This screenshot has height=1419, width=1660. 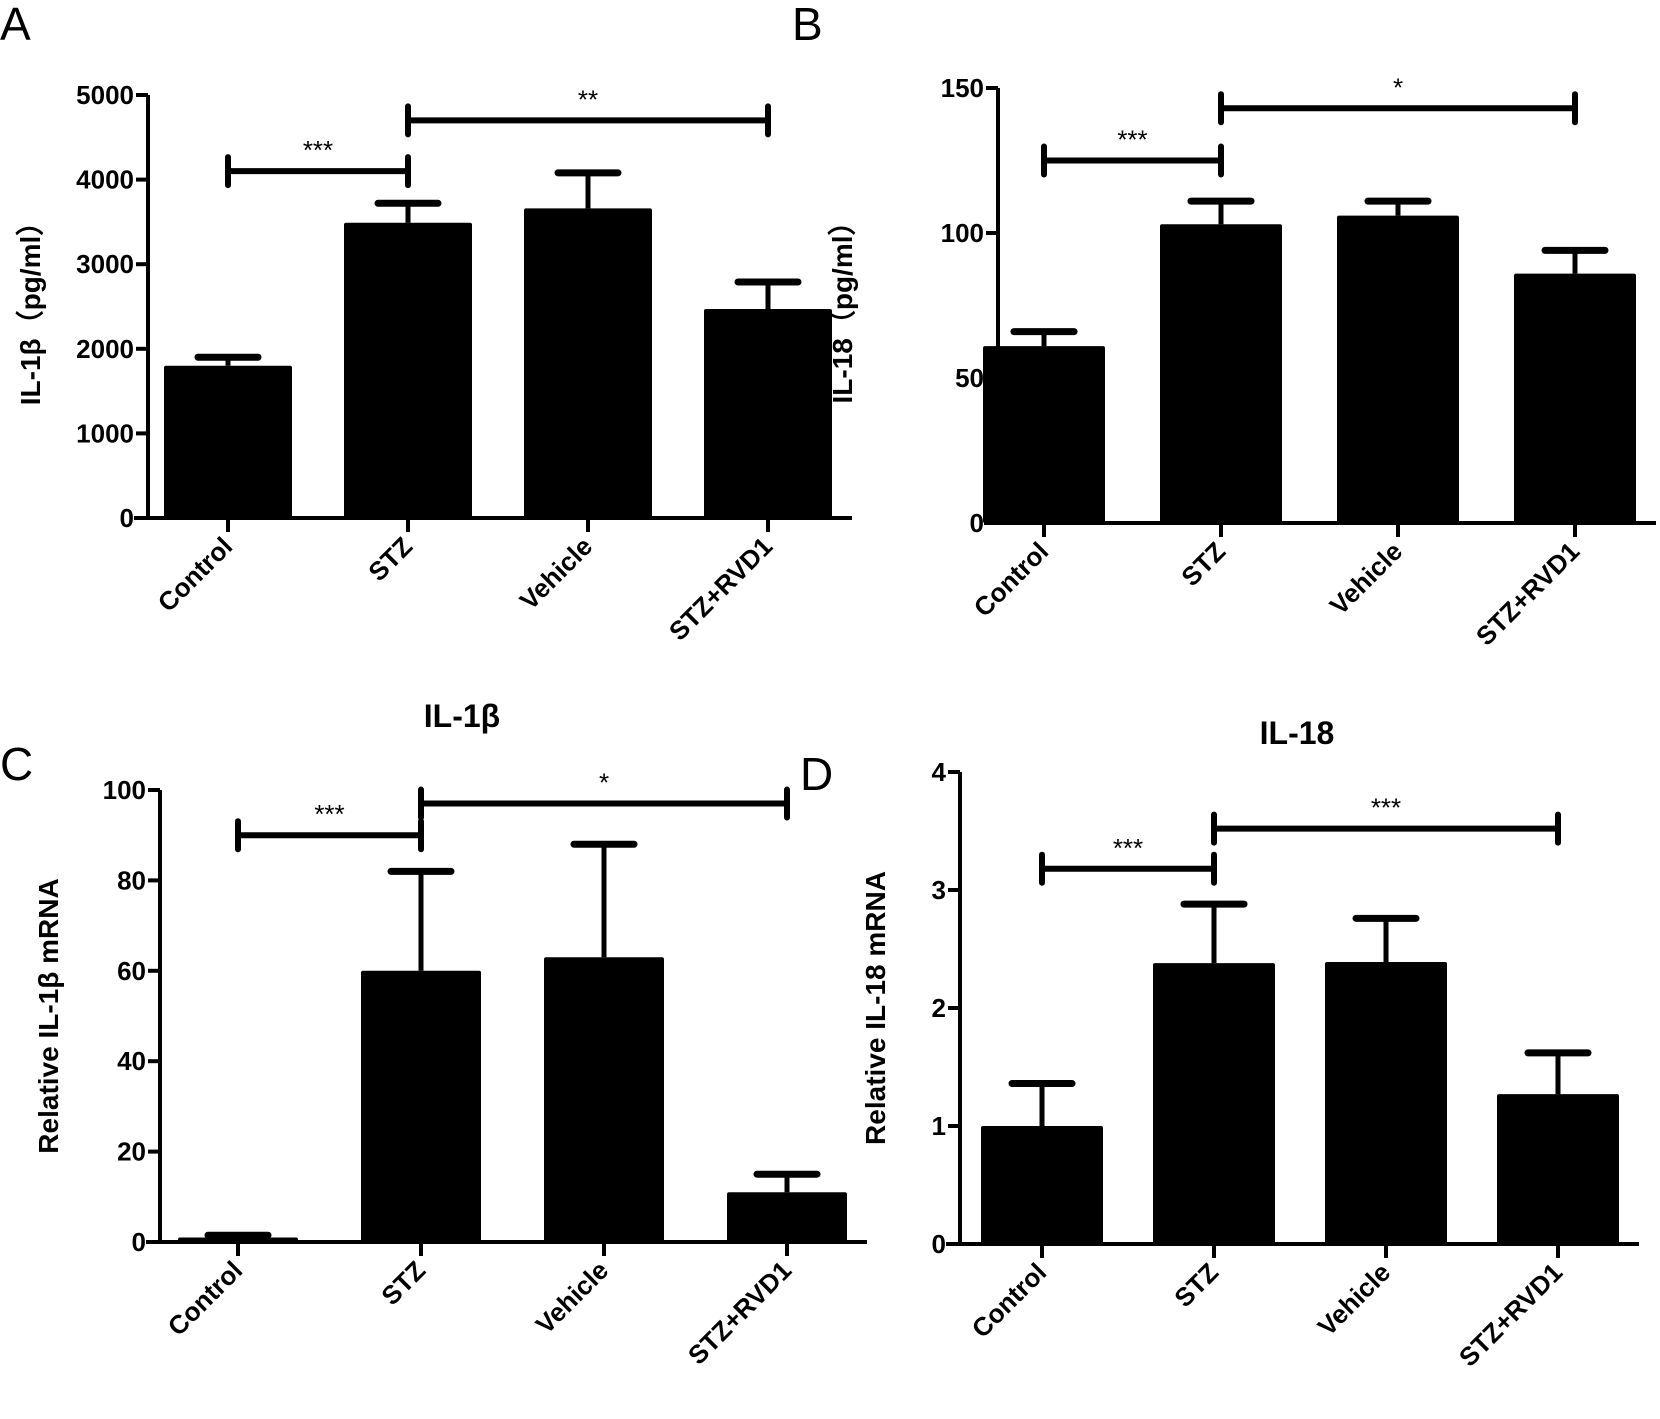 What do you see at coordinates (105, 95) in the screenshot?
I see `y-tick-label: 5000` at bounding box center [105, 95].